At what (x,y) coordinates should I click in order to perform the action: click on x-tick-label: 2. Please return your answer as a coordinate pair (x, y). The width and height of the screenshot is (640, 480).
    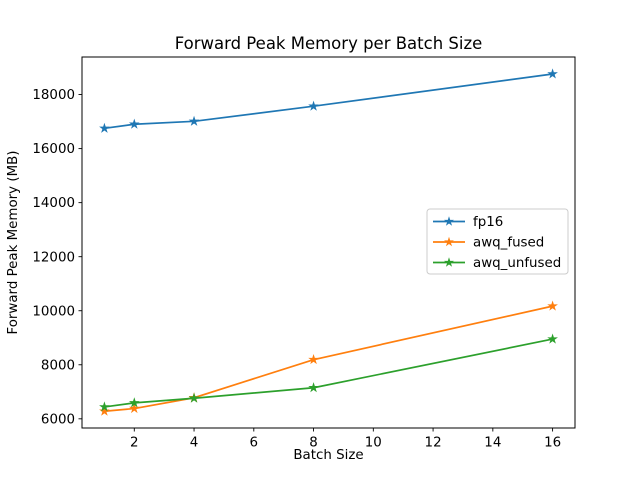
    Looking at the image, I should click on (134, 443).